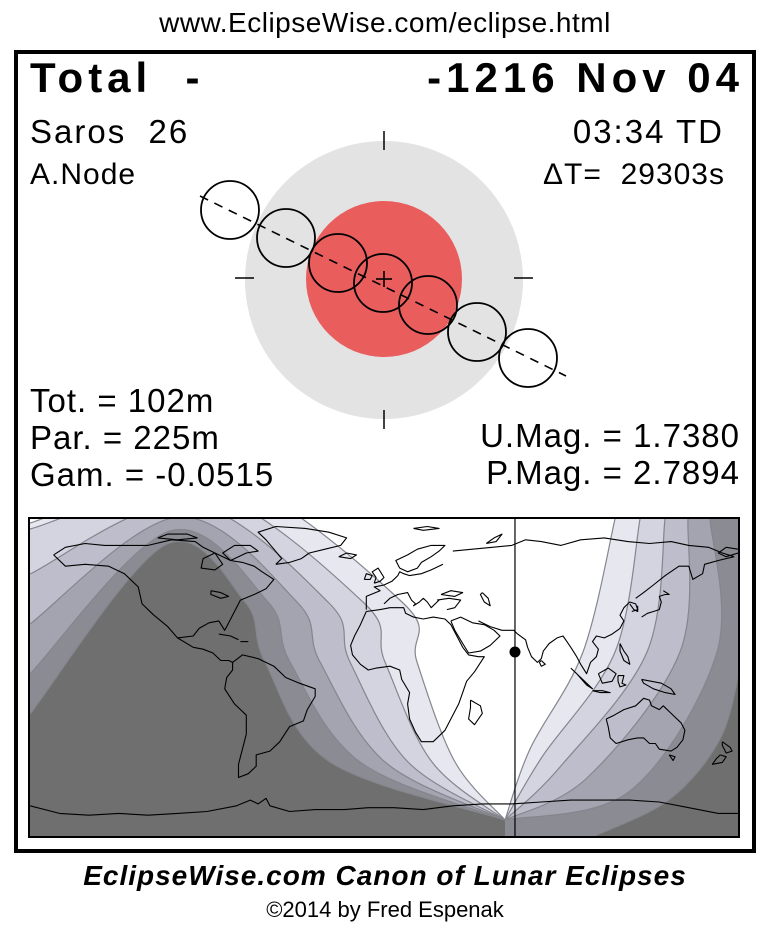 This screenshot has width=770, height=940. I want to click on canon-title: EclipseWise.com Canon of Lunar Eclipses, so click(385, 875).